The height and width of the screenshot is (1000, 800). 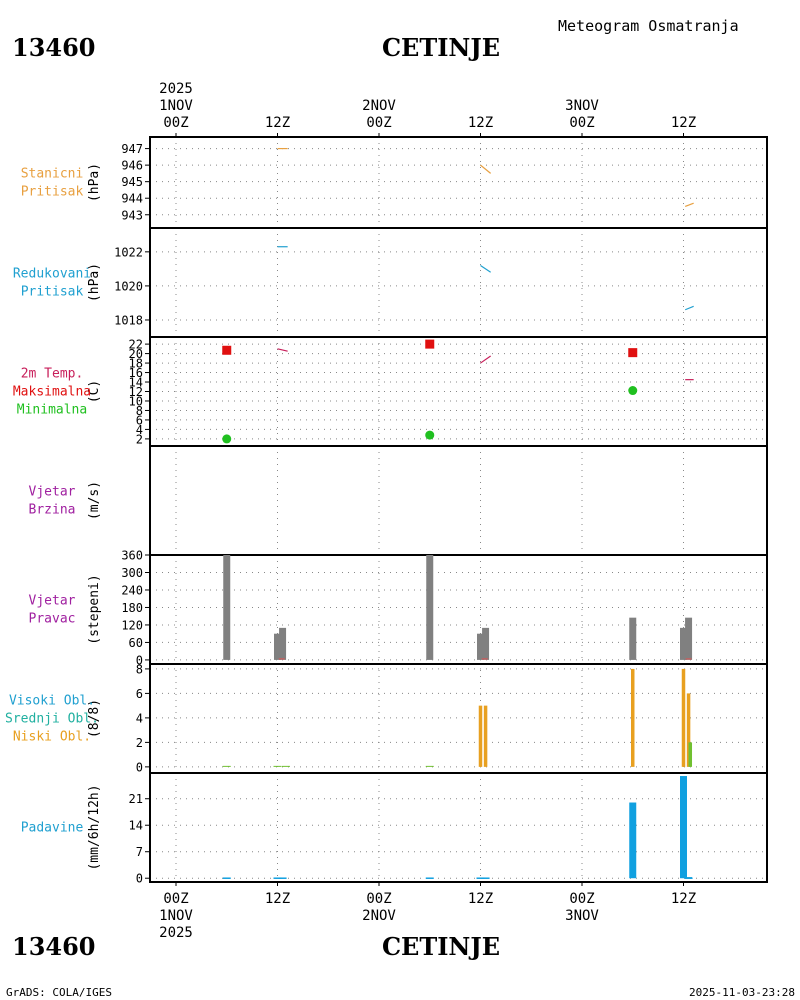 What do you see at coordinates (132, 590) in the screenshot?
I see `ytick-label: 240` at bounding box center [132, 590].